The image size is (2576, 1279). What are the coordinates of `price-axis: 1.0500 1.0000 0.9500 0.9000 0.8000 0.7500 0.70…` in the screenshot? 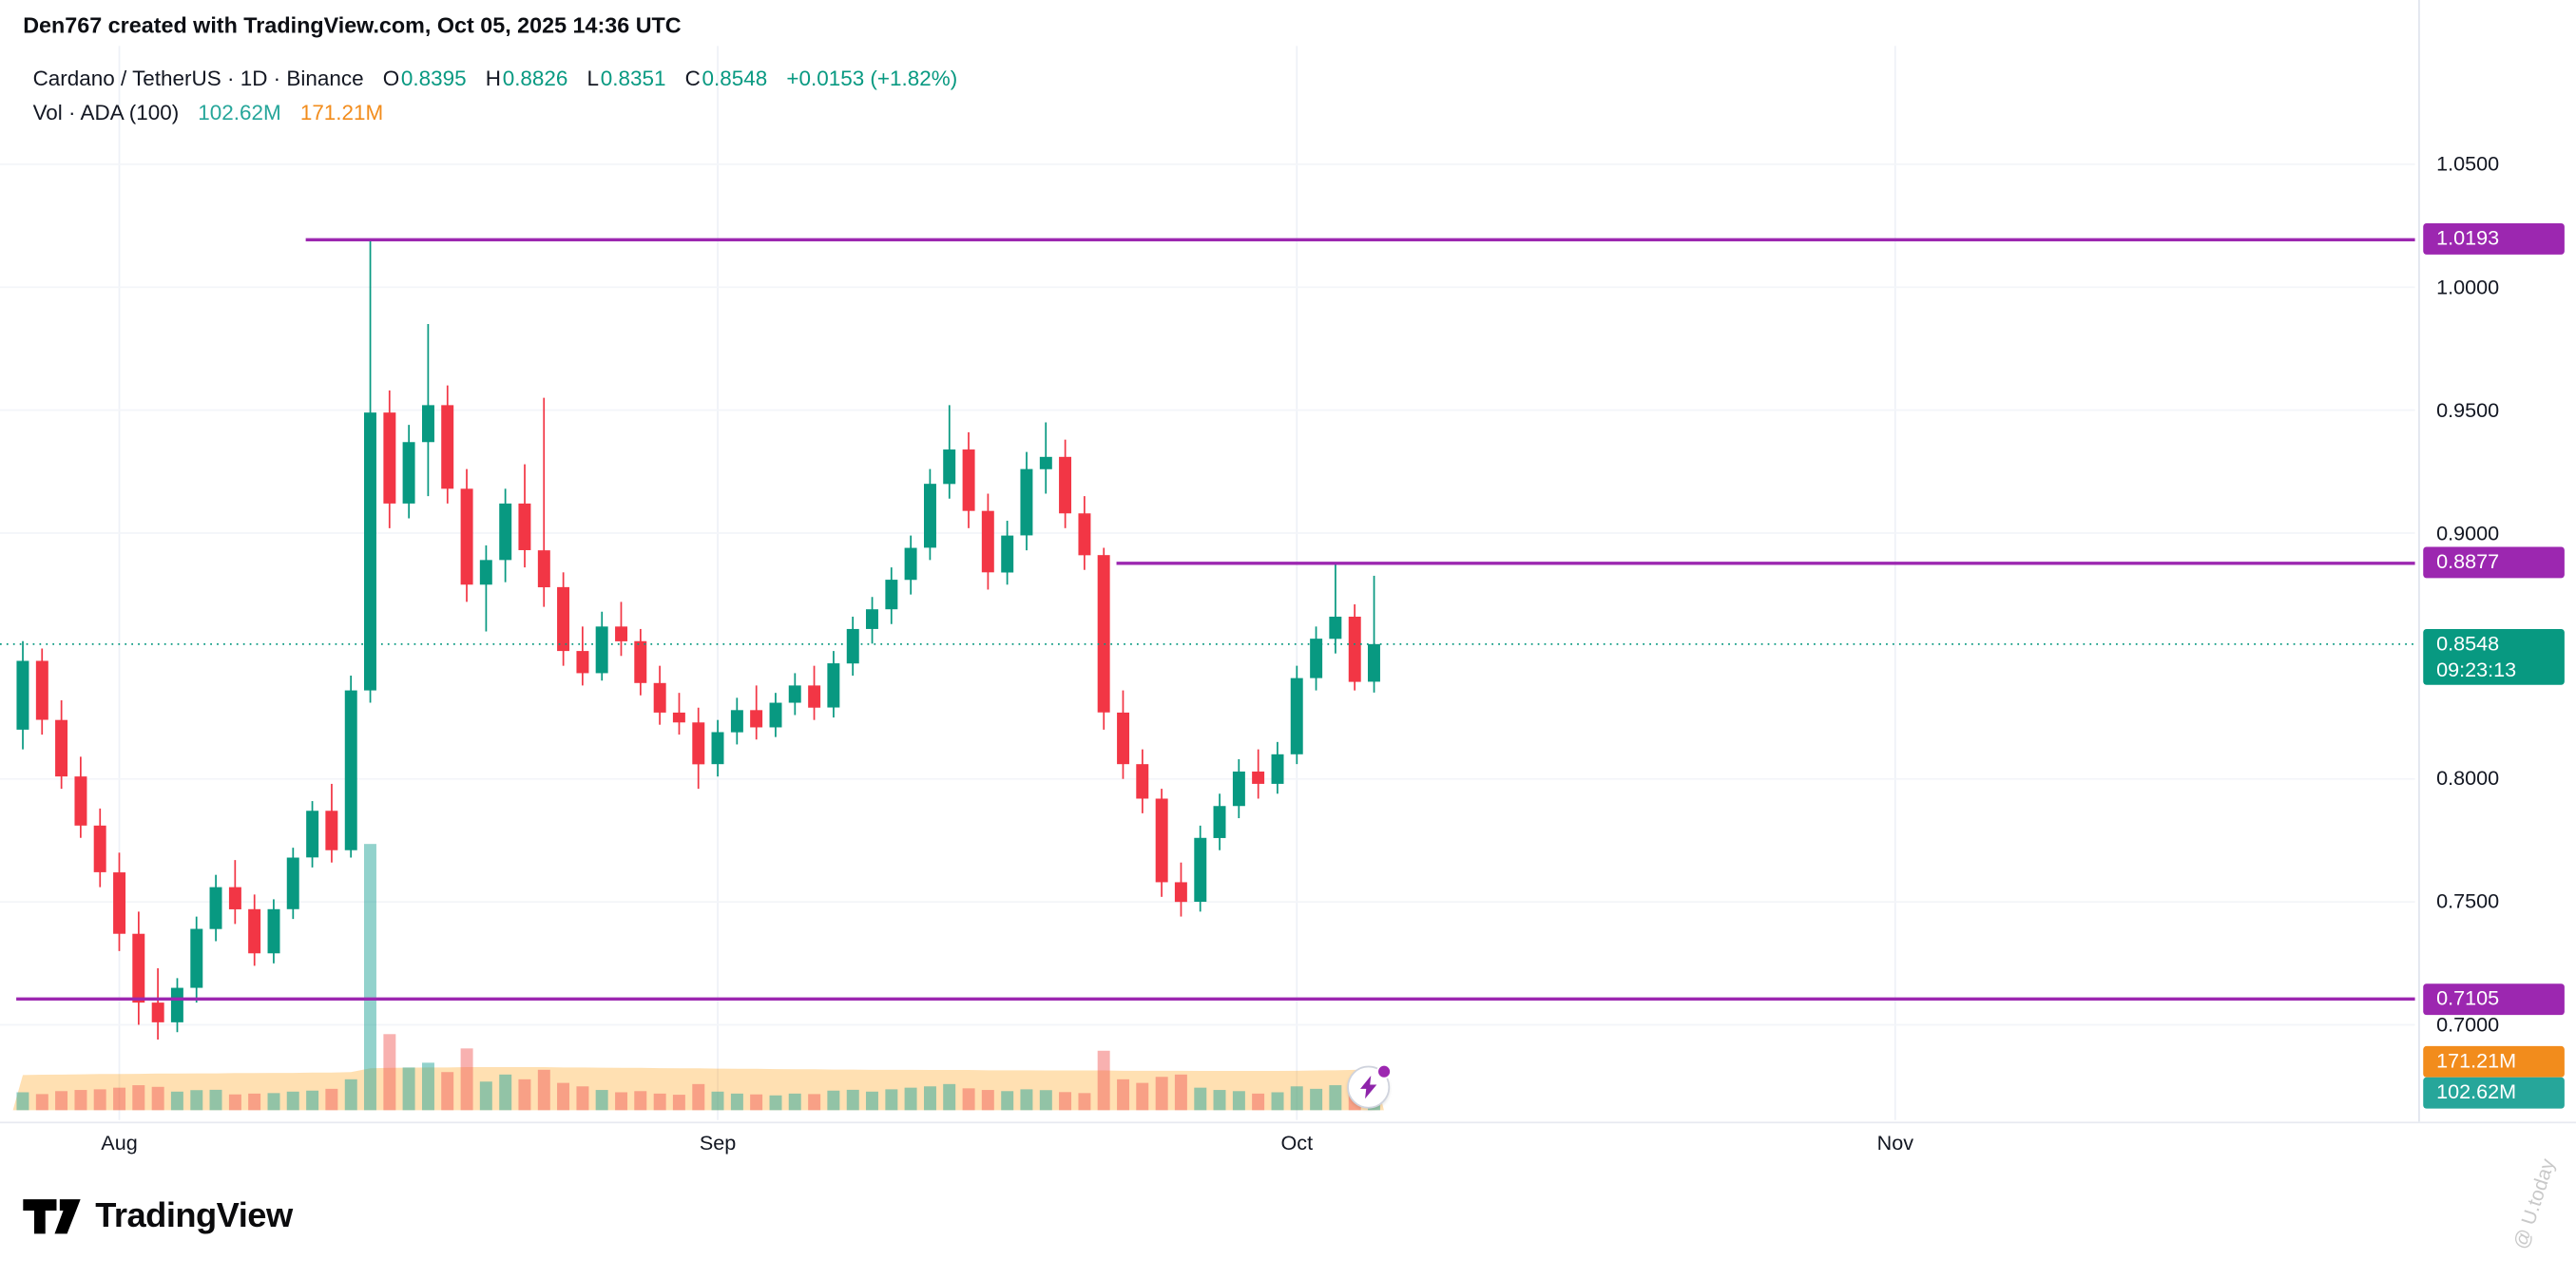 It's located at (2497, 561).